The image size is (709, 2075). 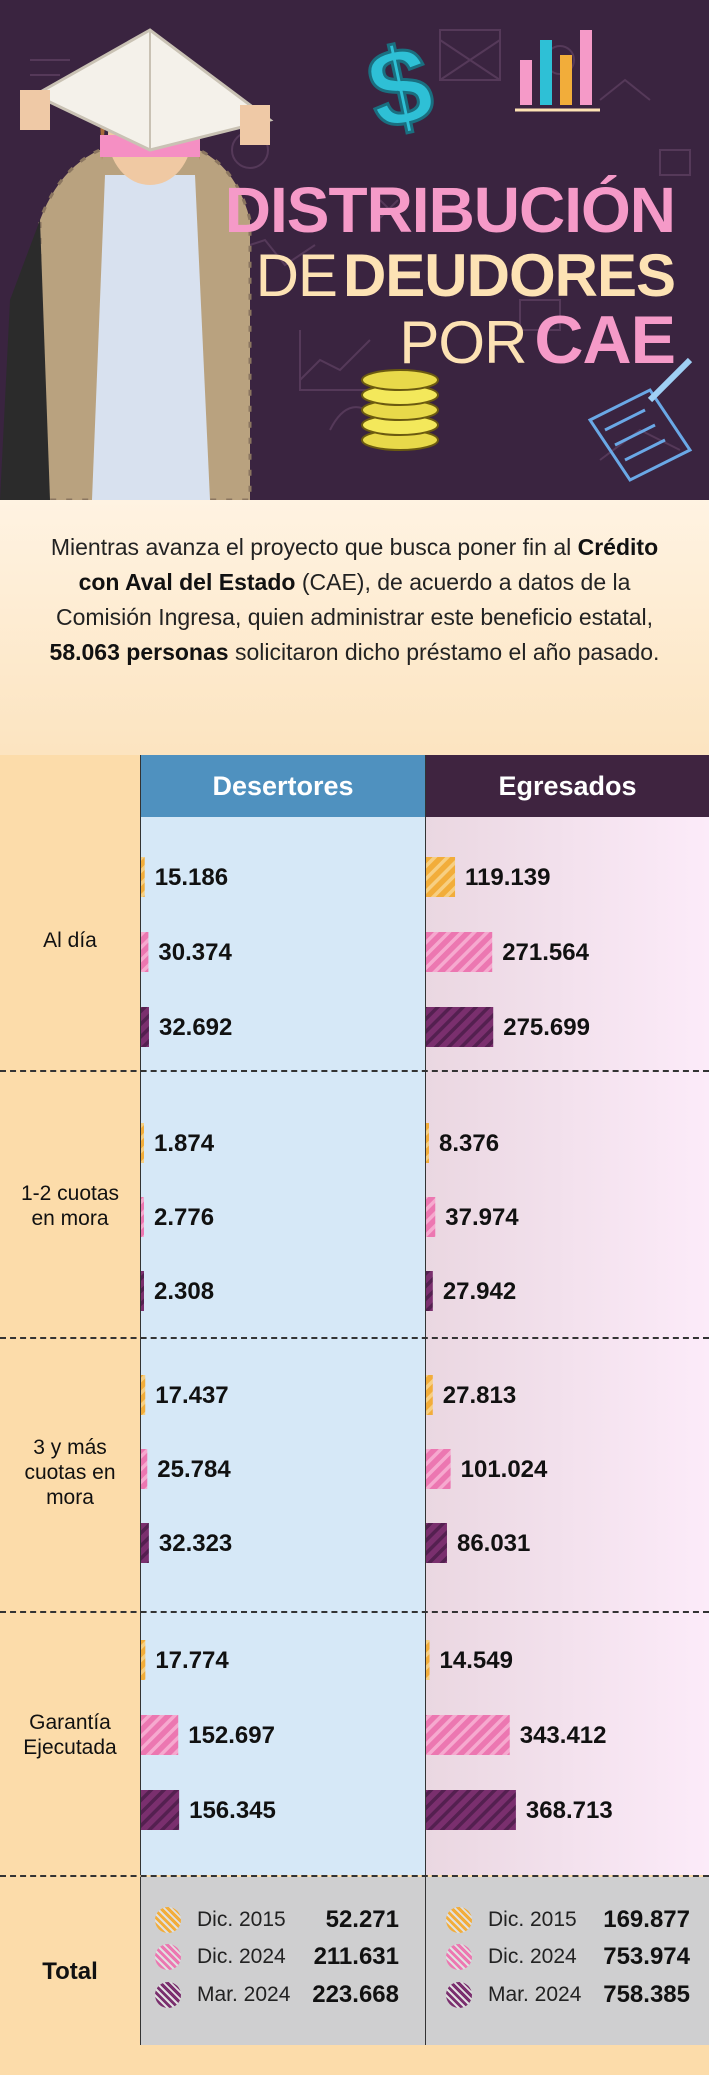 I want to click on egresados-total-panel, so click(x=567, y=1961).